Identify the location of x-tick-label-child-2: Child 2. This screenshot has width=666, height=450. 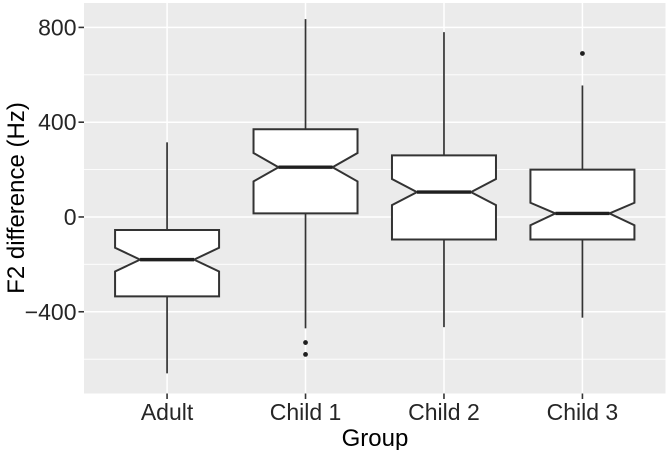
(444, 412).